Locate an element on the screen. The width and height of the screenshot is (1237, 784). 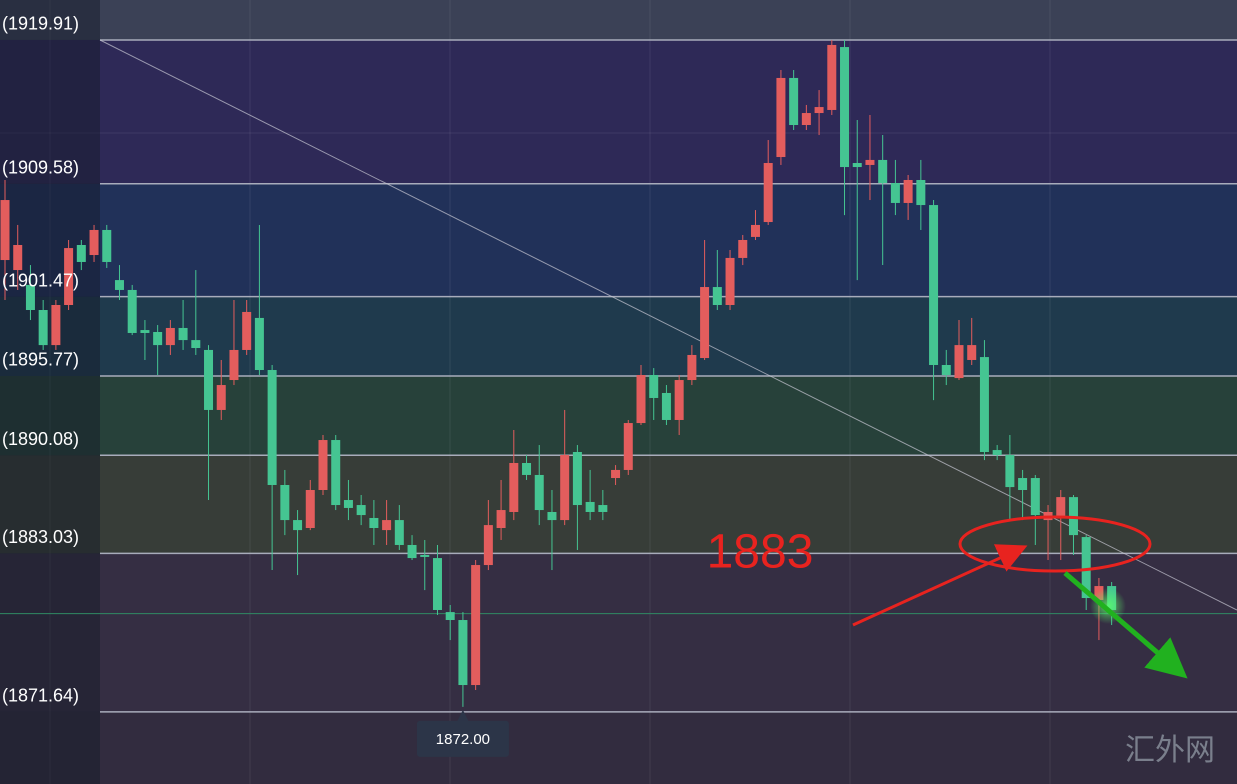
y-tick-label: (1871.64) is located at coordinates (40, 696).